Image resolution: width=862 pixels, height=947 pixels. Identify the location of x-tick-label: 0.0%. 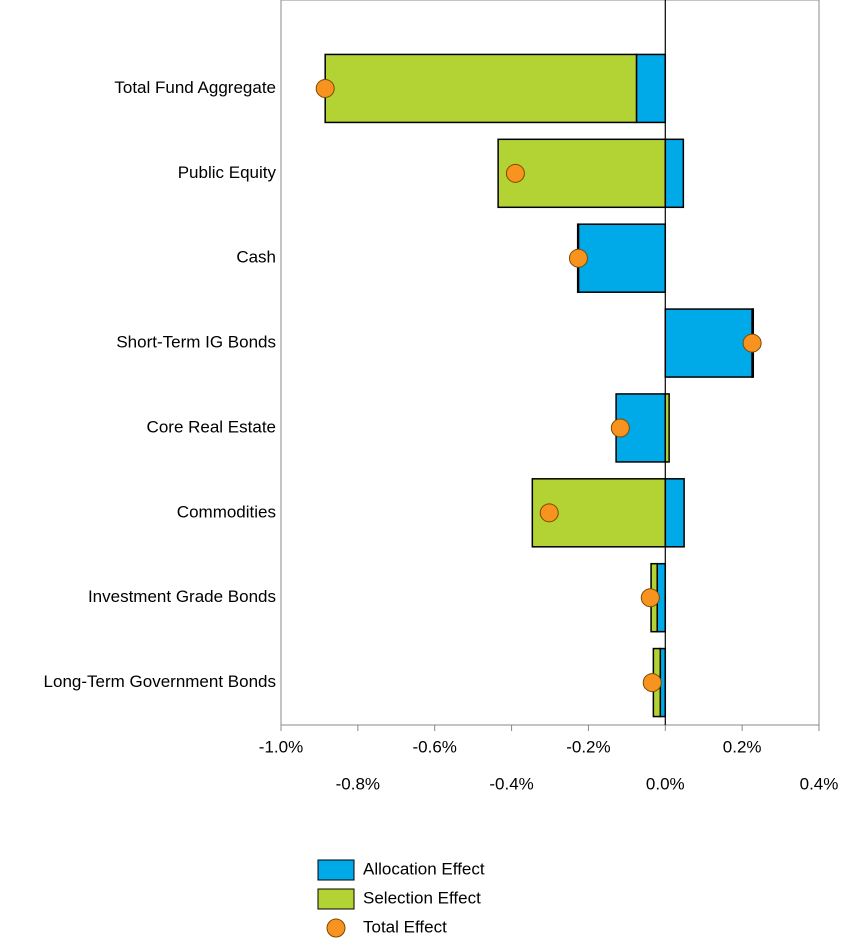
(665, 783).